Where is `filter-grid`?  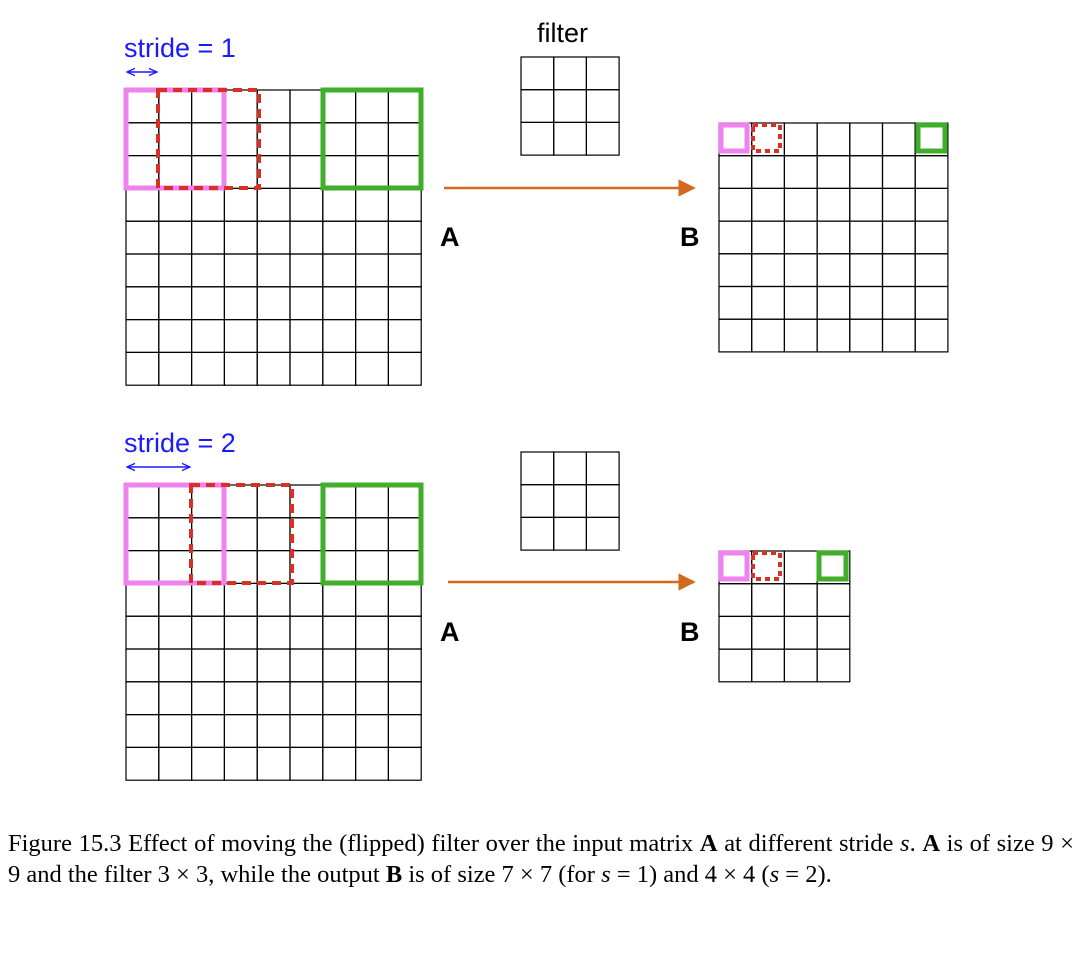 filter-grid is located at coordinates (570, 106).